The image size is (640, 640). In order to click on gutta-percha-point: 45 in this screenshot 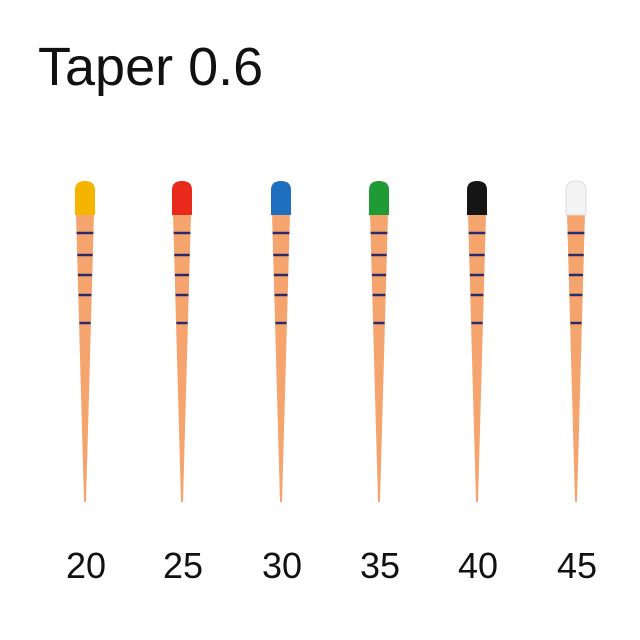, I will do `click(577, 383)`.